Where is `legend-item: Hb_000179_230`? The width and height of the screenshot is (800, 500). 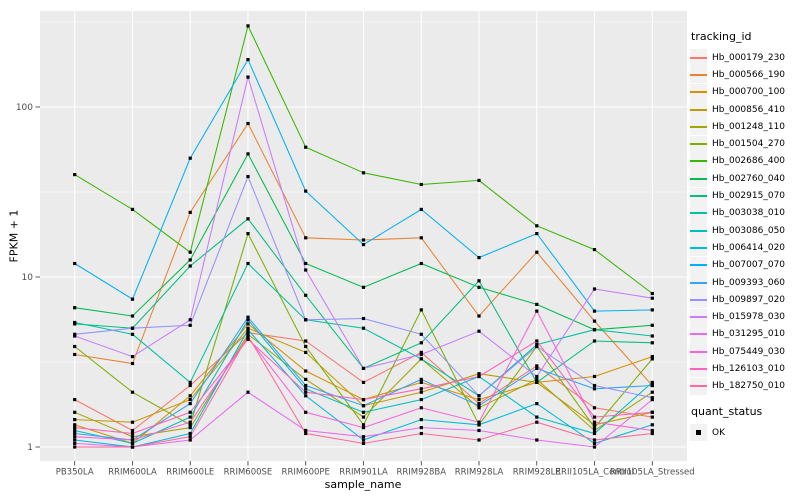
legend-item: Hb_000179_230 is located at coordinates (744, 58).